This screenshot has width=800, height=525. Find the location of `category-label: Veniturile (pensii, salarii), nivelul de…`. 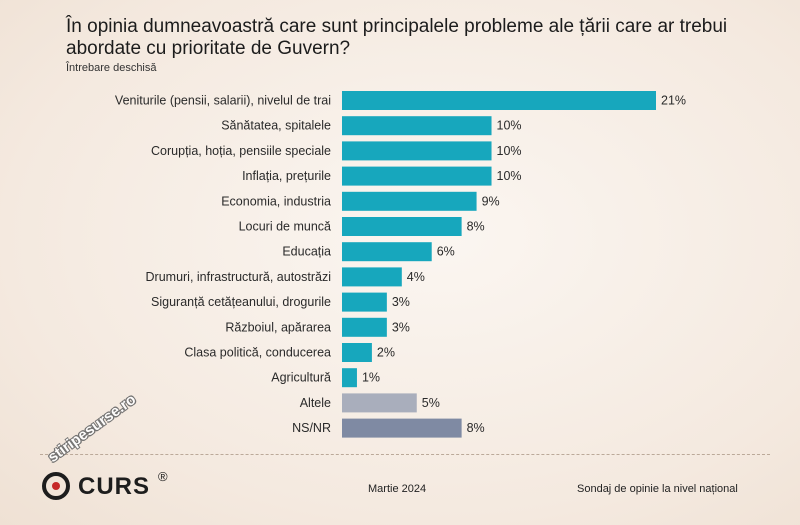

category-label: Veniturile (pensii, salarii), nivelul de… is located at coordinates (223, 101).